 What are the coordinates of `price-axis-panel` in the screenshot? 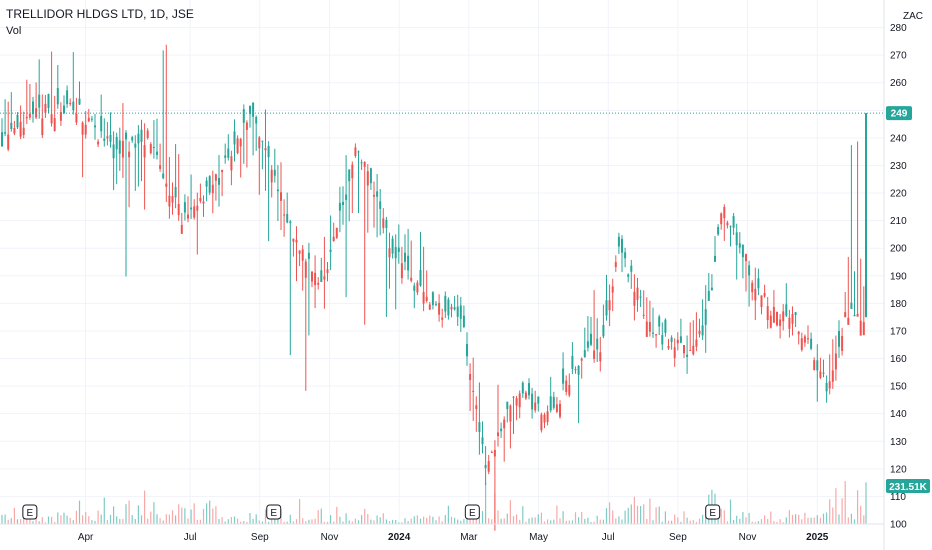 It's located at (908, 275).